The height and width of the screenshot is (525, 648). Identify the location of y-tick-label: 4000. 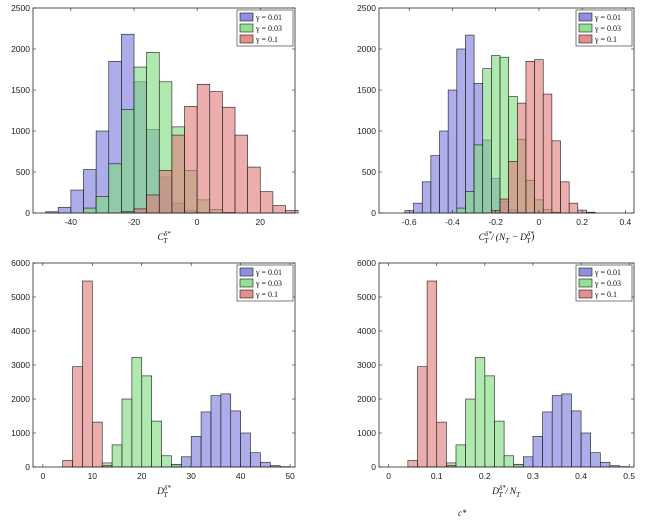
(366, 331).